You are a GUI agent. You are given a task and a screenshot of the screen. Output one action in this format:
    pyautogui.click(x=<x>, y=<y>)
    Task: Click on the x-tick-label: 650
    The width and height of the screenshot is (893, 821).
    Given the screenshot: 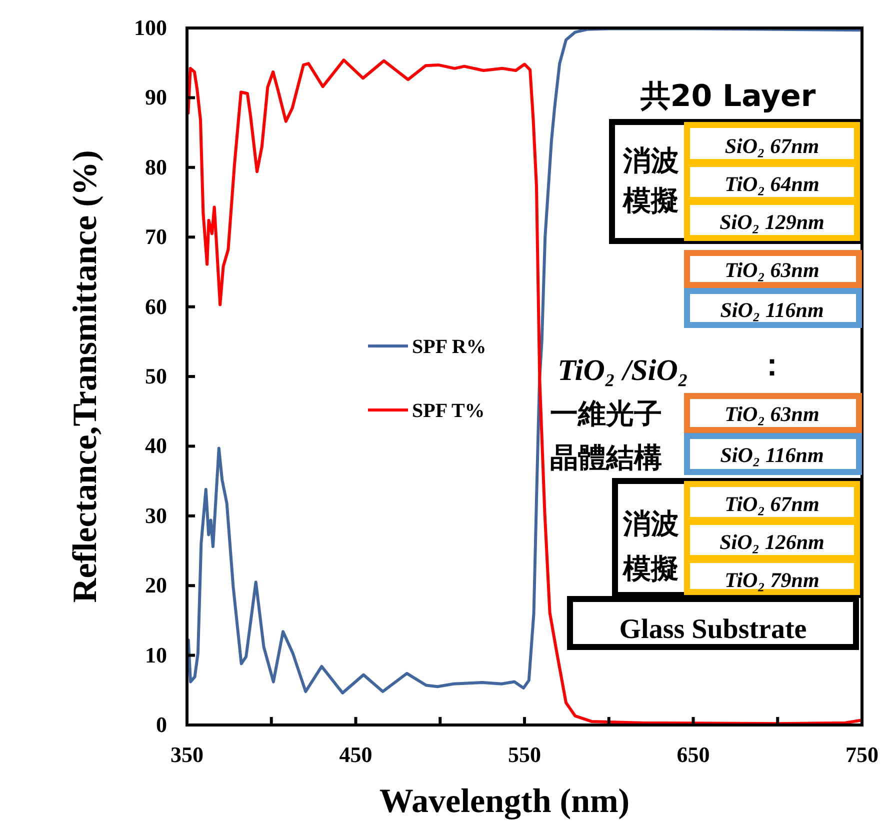 What is the action you would take?
    pyautogui.click(x=693, y=754)
    